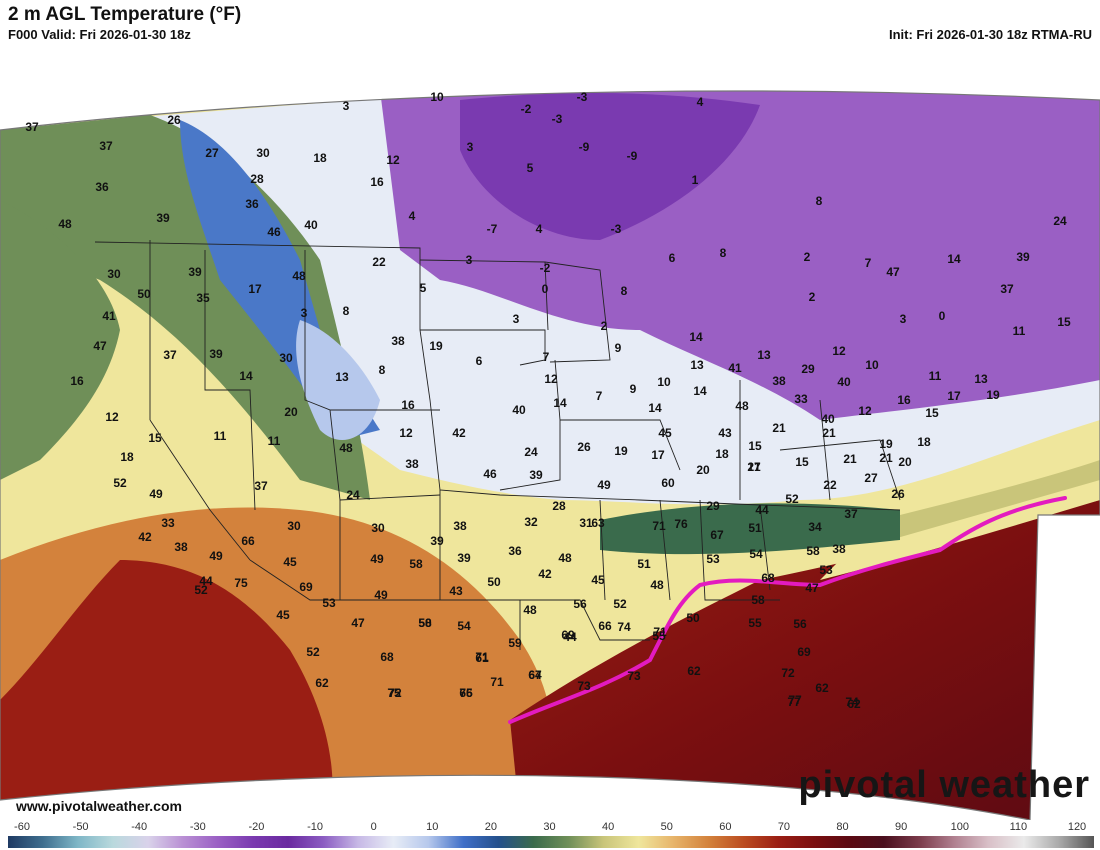 This screenshot has width=1100, height=850. Describe the element at coordinates (808, 369) in the screenshot. I see `temperature-label: 29` at that location.